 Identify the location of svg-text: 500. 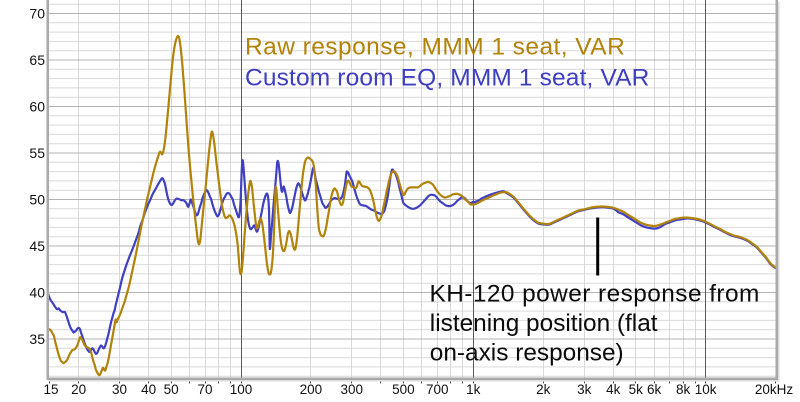
(403, 389).